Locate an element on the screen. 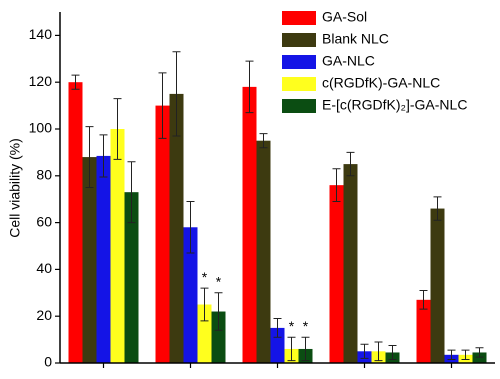 Image resolution: width=500 pixels, height=379 pixels. y-tick-label: 20 is located at coordinates (44, 315).